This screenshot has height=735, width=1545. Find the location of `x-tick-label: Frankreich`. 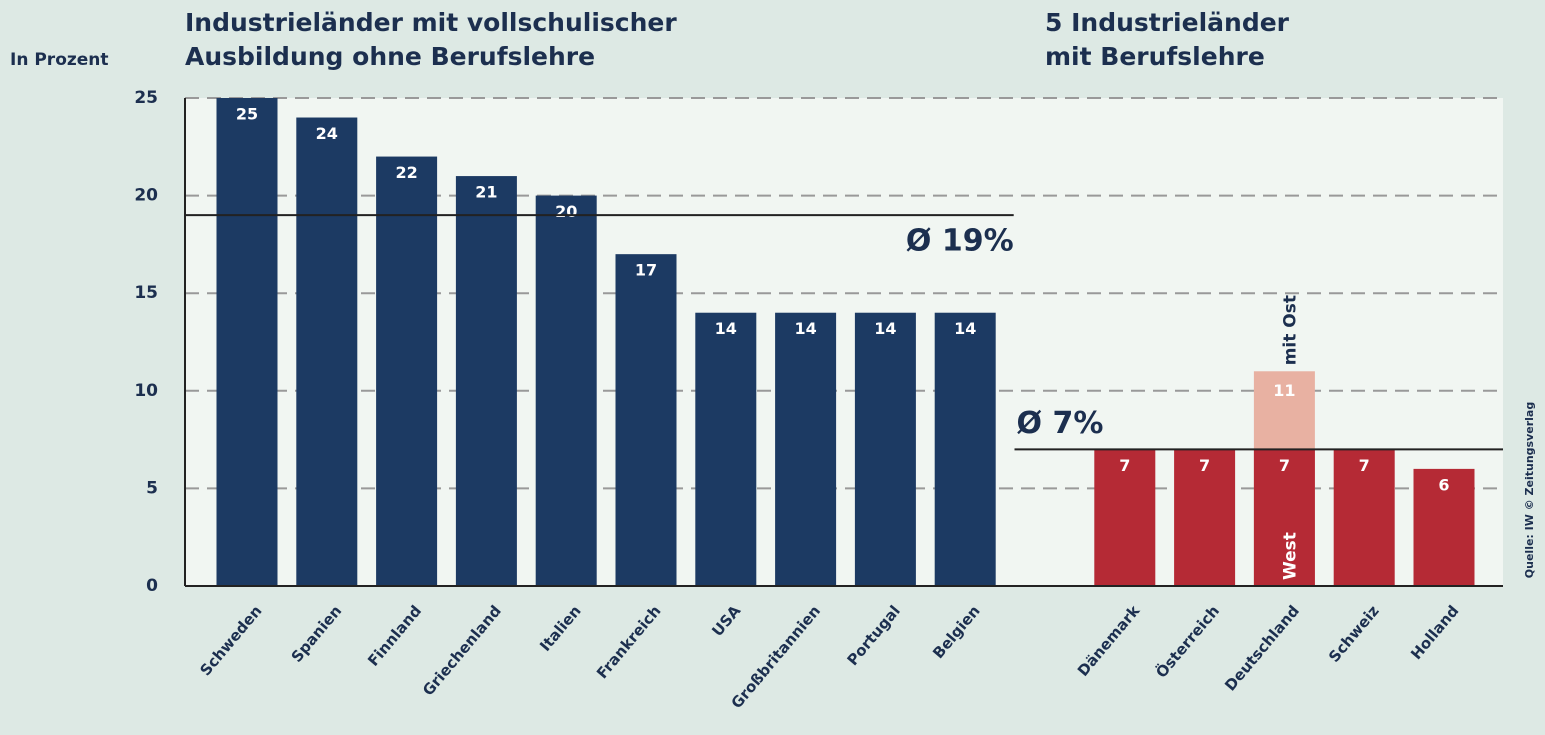

x-tick-label: Frankreich is located at coordinates (628, 642).